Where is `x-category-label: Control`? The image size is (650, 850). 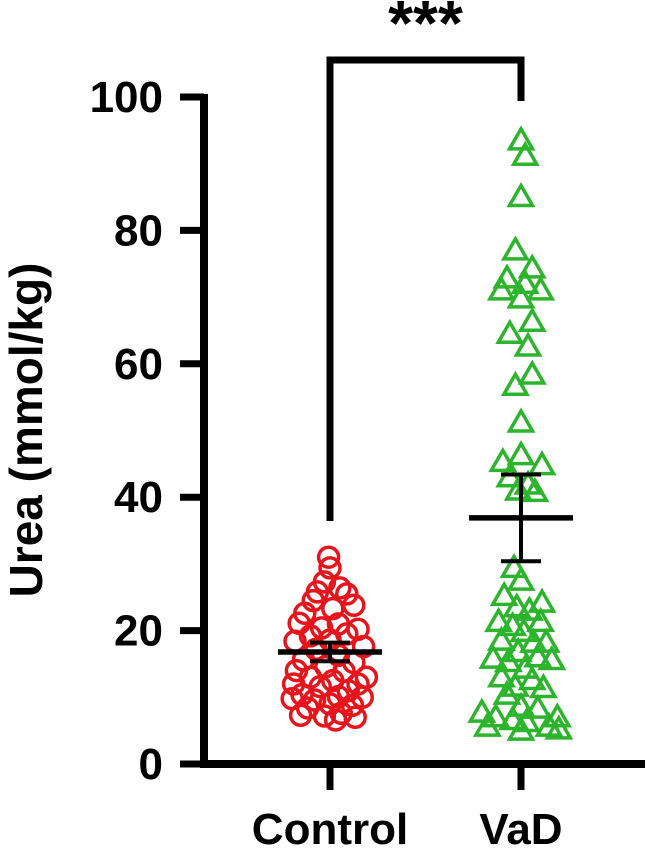 x-category-label: Control is located at coordinates (330, 827).